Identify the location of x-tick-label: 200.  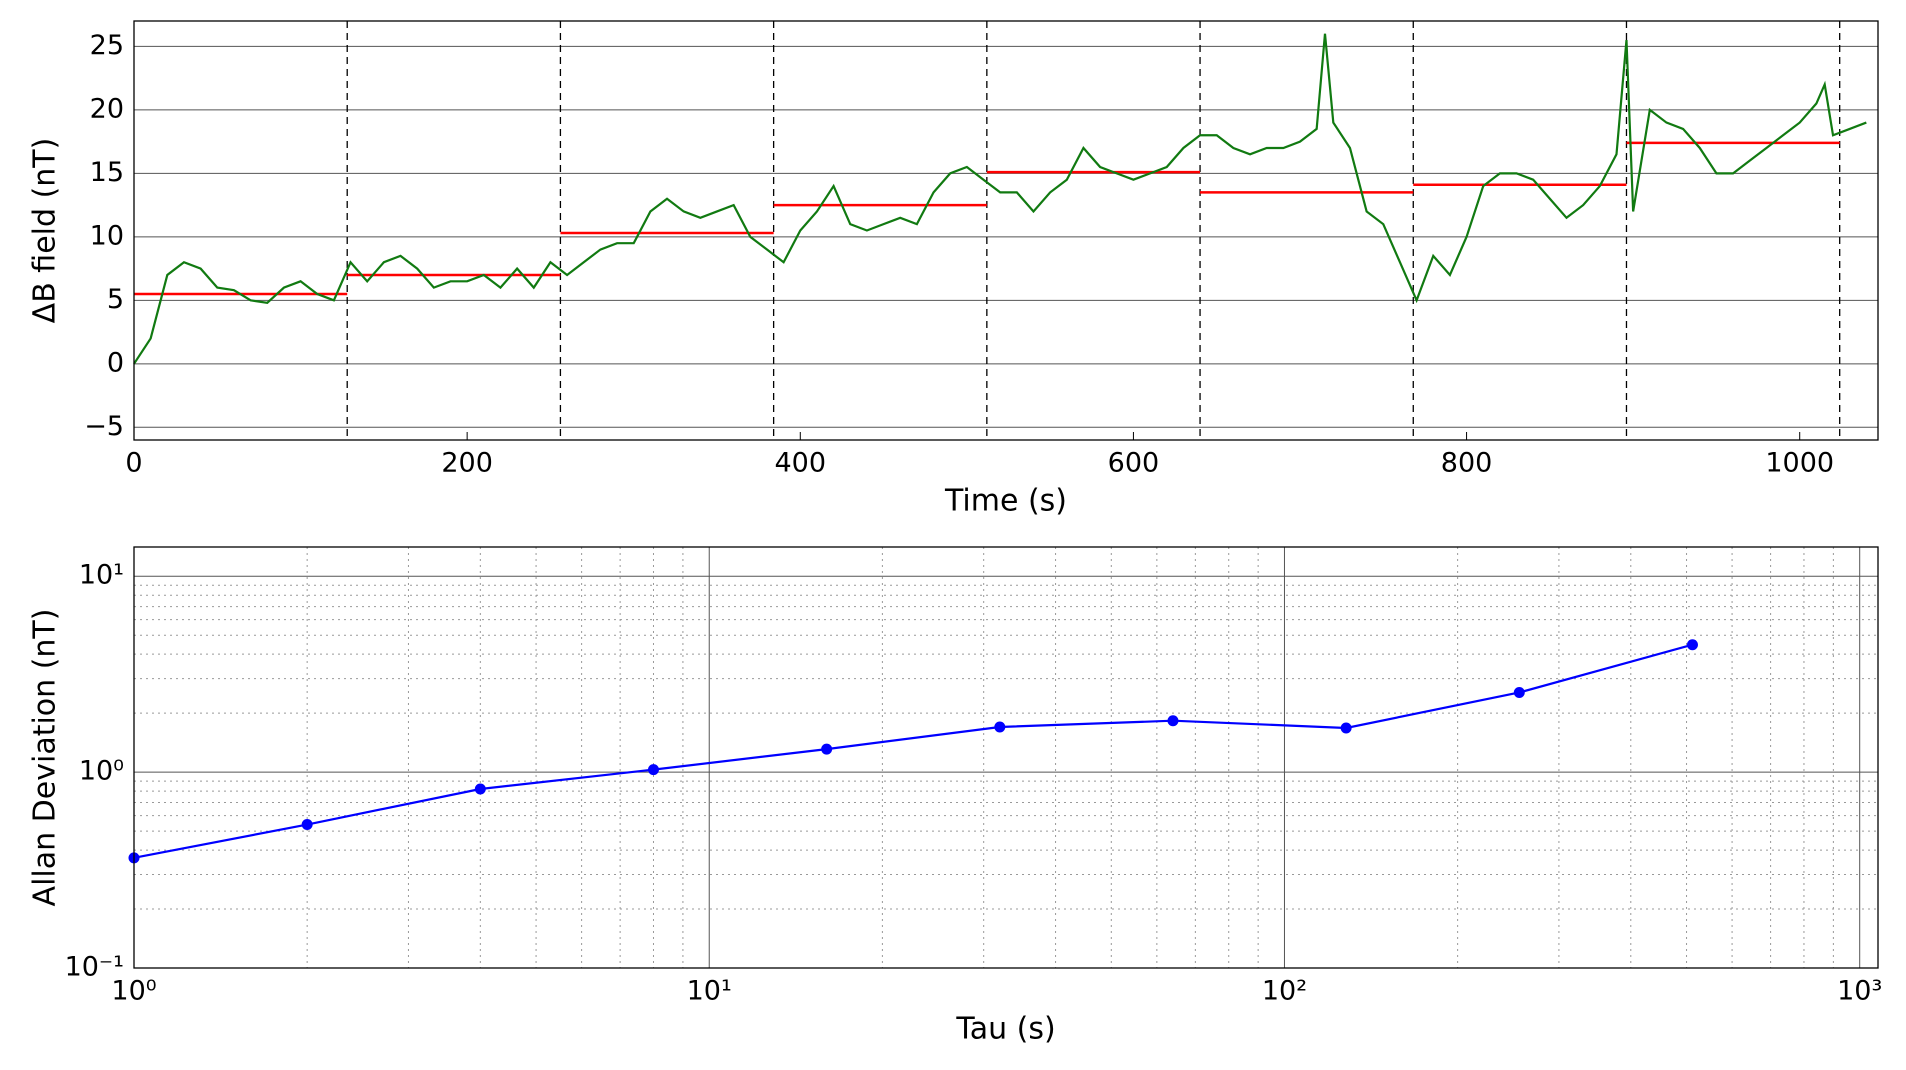
(467, 463).